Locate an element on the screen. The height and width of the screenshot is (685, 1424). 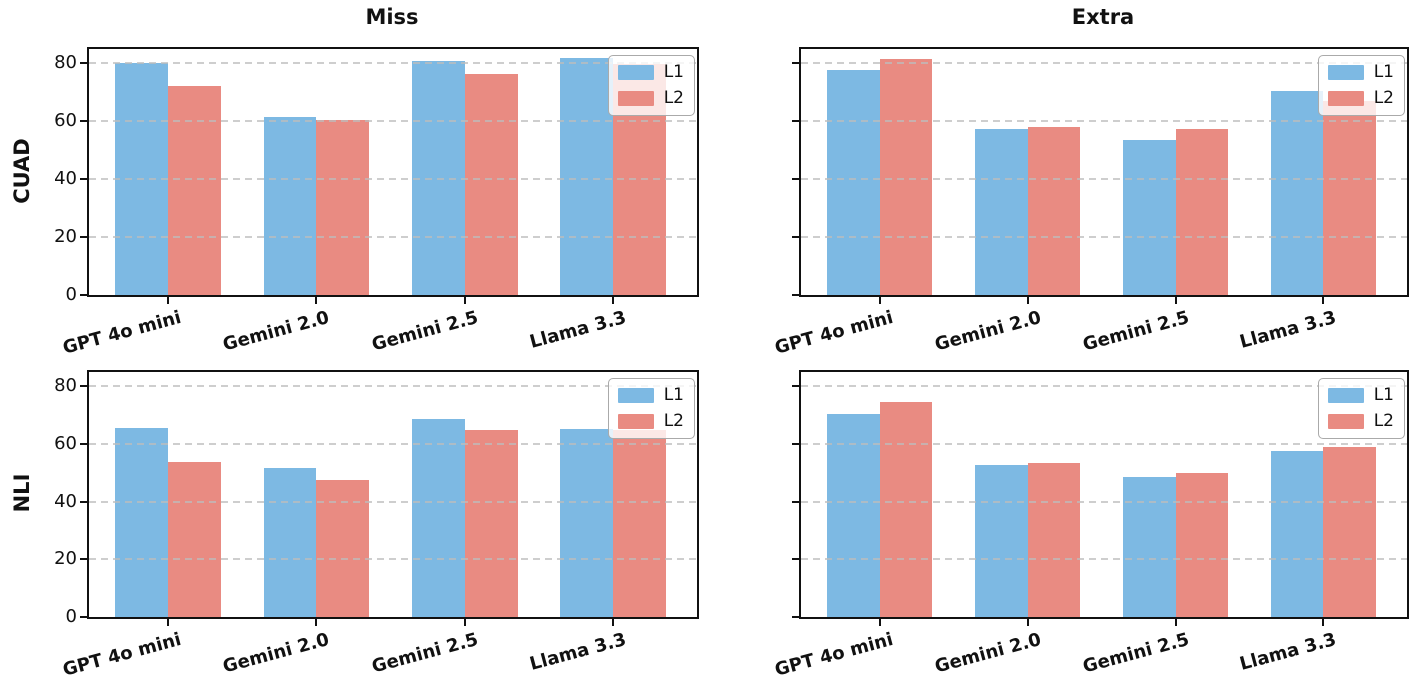
y-tick-label: 80 is located at coordinates (65, 63).